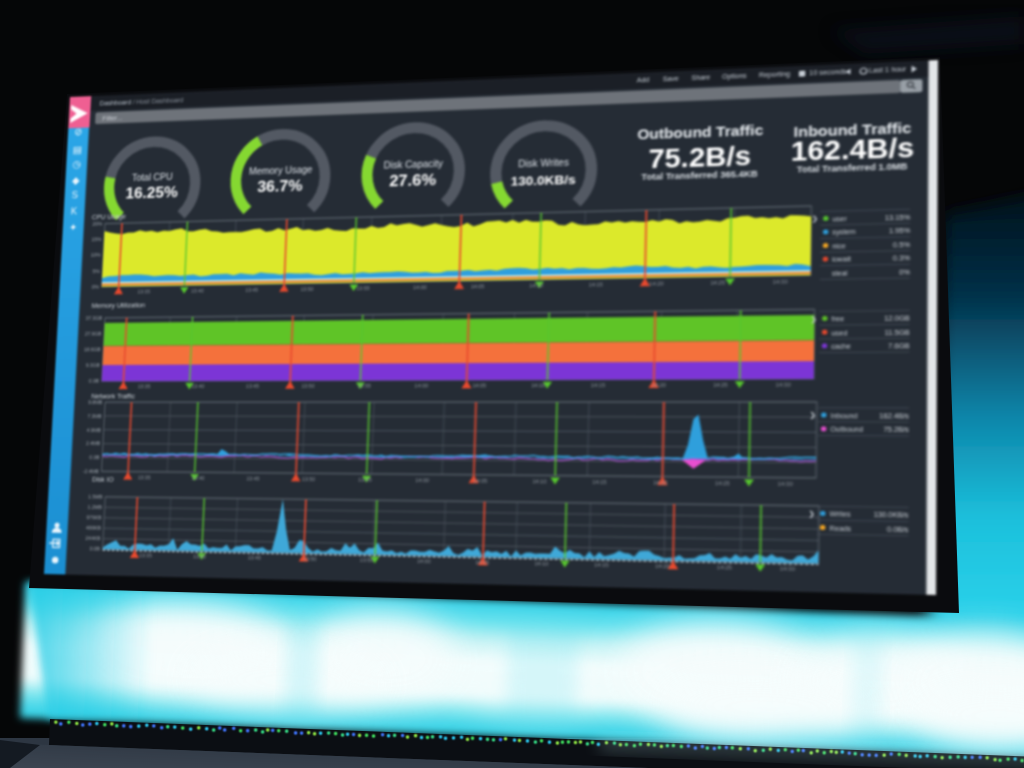 The height and width of the screenshot is (768, 1024). Describe the element at coordinates (902, 259) in the screenshot. I see `svg-text: 0.3%` at that location.